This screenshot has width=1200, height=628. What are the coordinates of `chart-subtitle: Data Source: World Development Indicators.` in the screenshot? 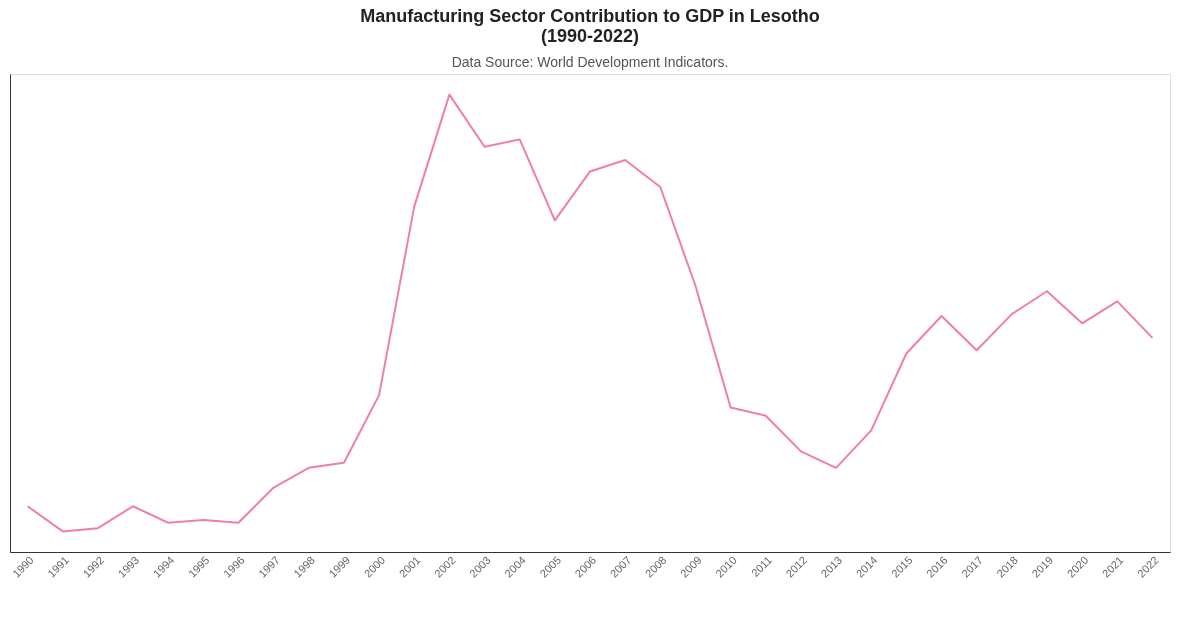 It's located at (590, 62).